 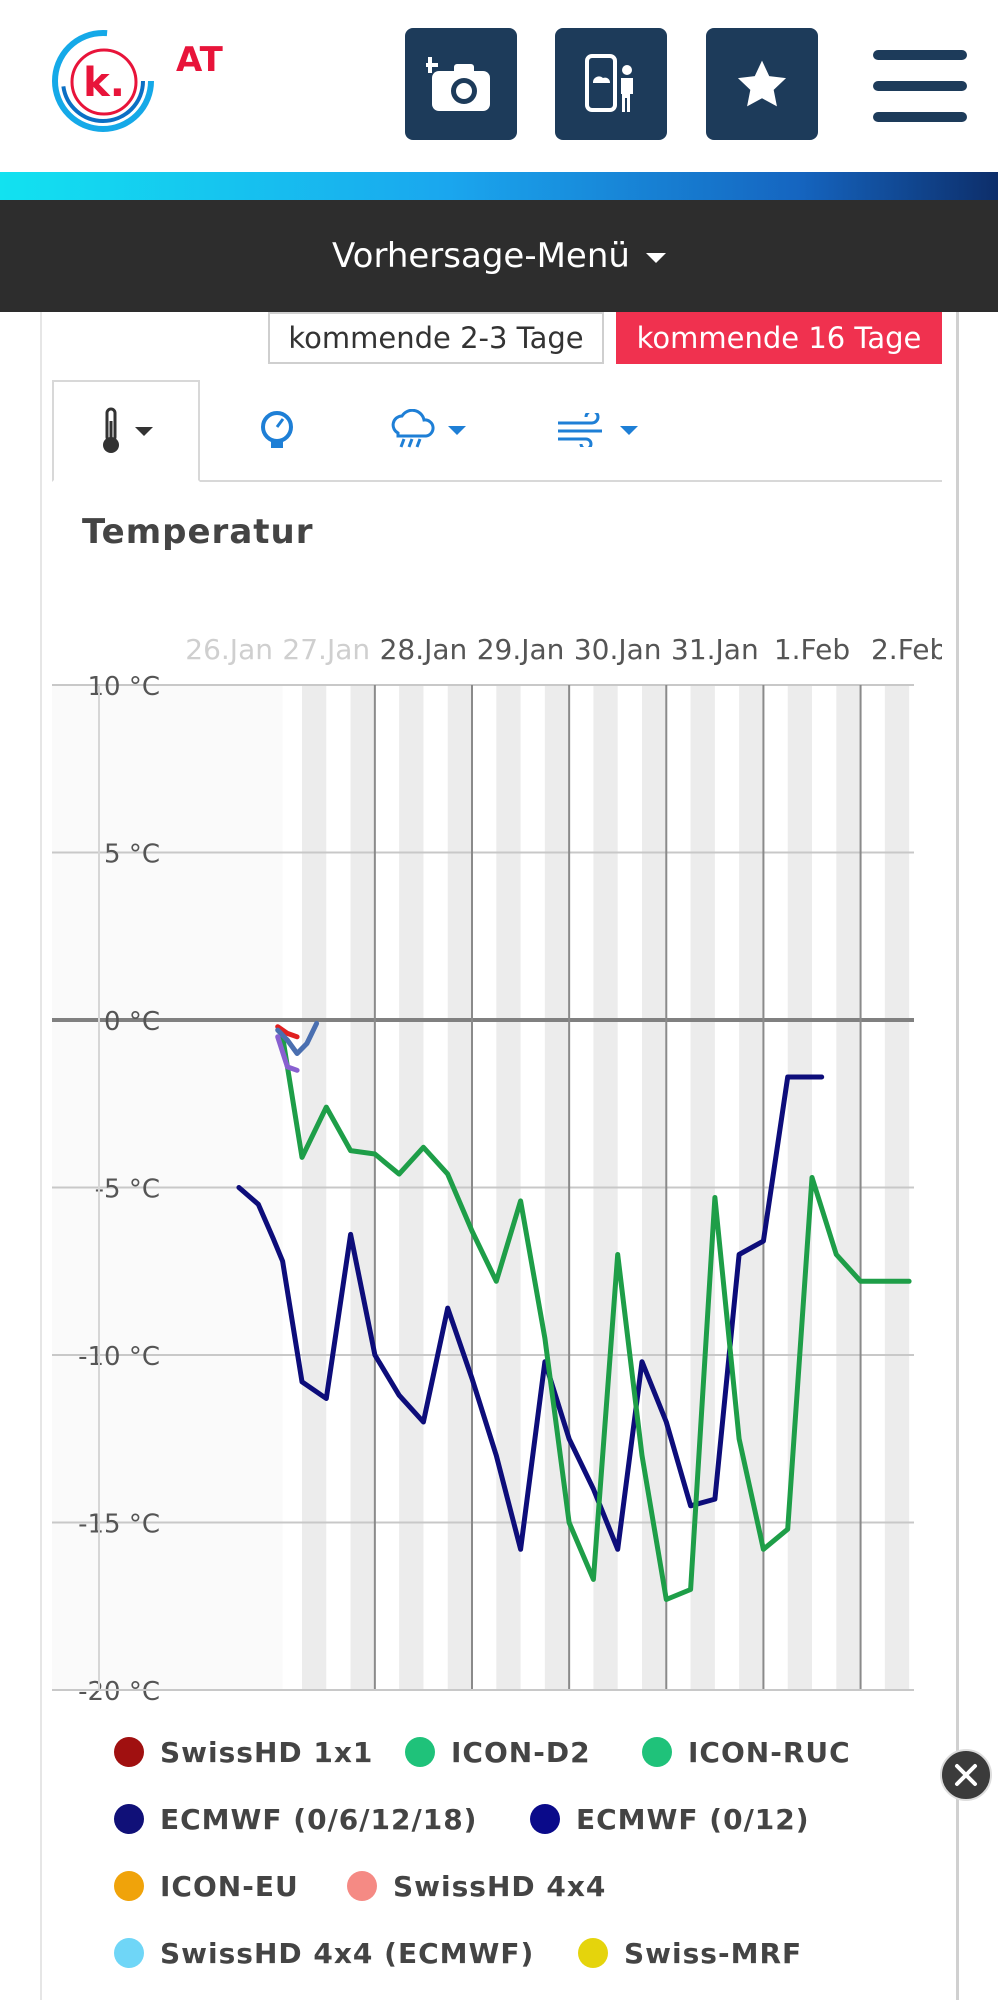 I want to click on favorites-button, so click(x=762, y=84).